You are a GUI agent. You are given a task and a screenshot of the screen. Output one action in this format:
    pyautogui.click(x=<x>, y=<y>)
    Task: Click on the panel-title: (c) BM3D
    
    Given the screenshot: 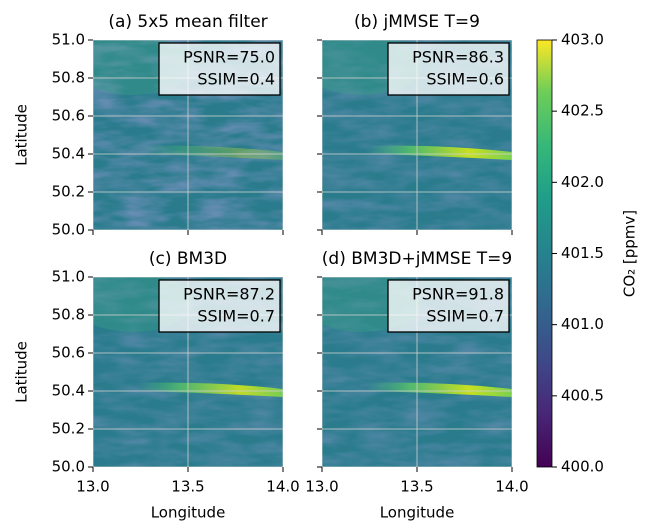 What is the action you would take?
    pyautogui.click(x=188, y=259)
    